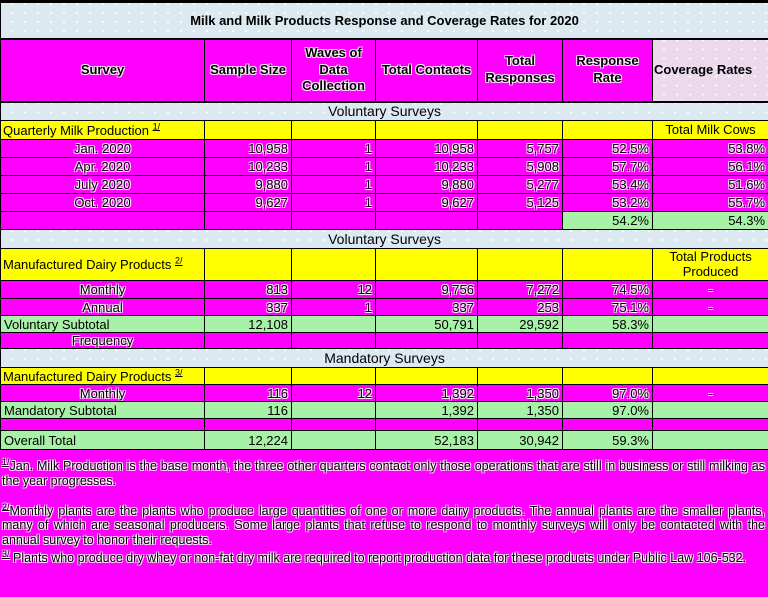 The width and height of the screenshot is (768, 597). I want to click on sample-size-cell: 10,233, so click(248, 166).